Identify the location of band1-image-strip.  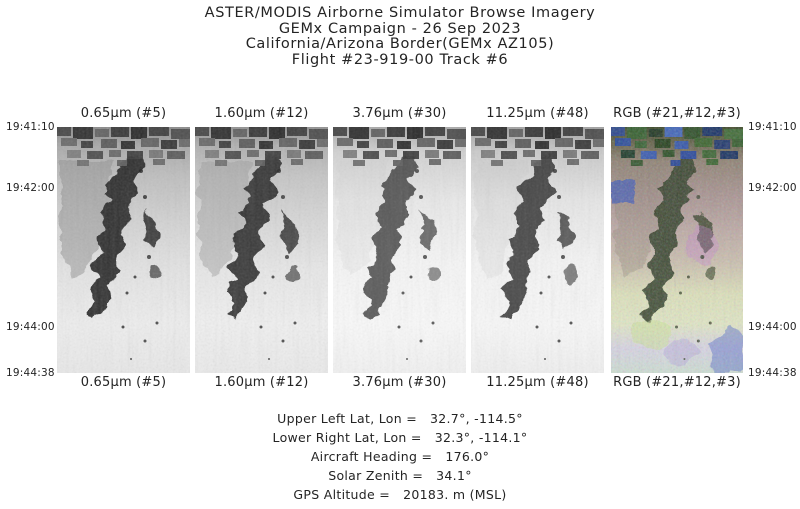
(123, 250).